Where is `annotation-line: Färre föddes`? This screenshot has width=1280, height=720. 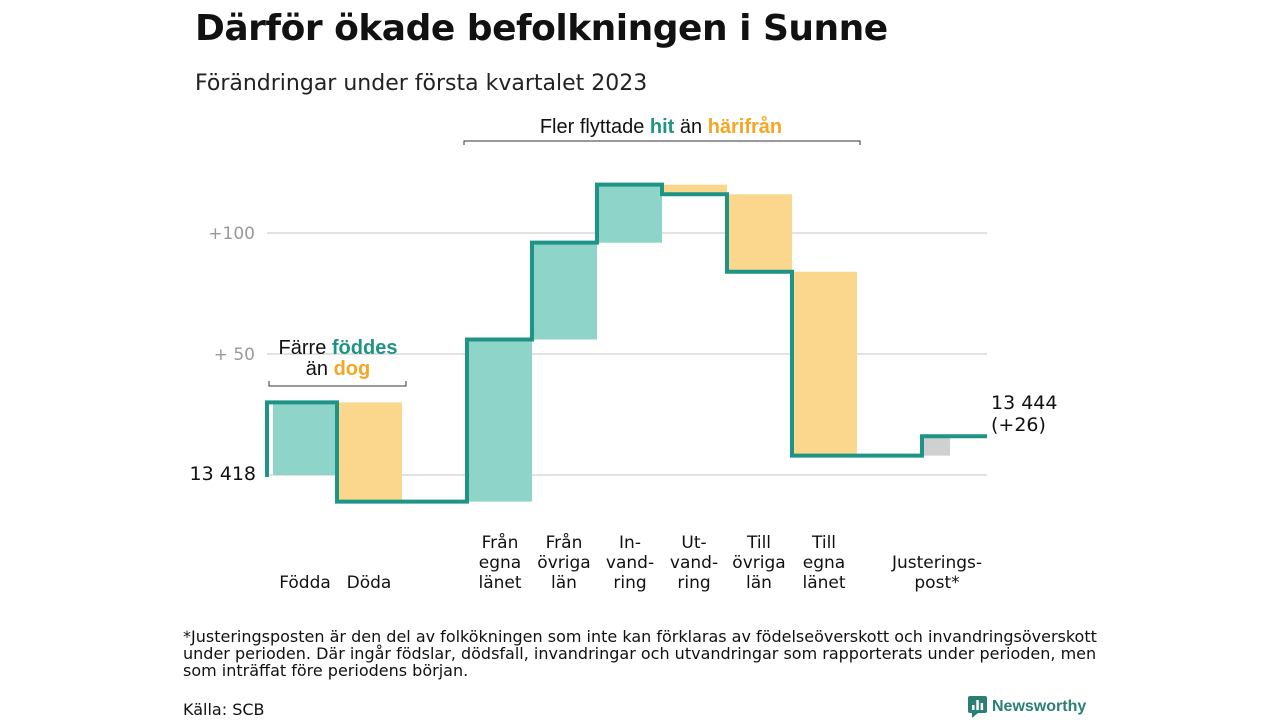 annotation-line: Färre föddes is located at coordinates (338, 348).